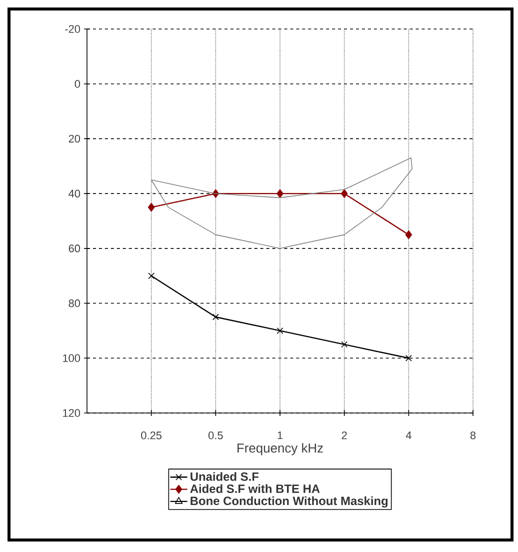 The height and width of the screenshot is (552, 518). Describe the element at coordinates (289, 502) in the screenshot. I see `legend-label: Bone Conduction Without Masking` at that location.